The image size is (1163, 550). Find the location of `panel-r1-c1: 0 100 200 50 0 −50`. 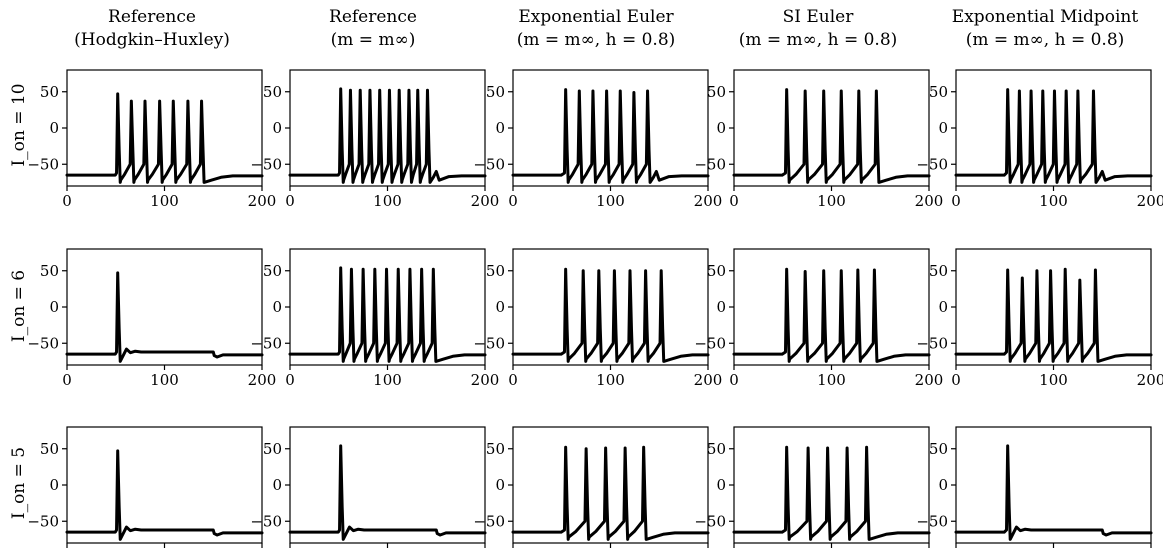

panel-r1-c1: 0 100 200 50 0 −50 is located at coordinates (151, 139).